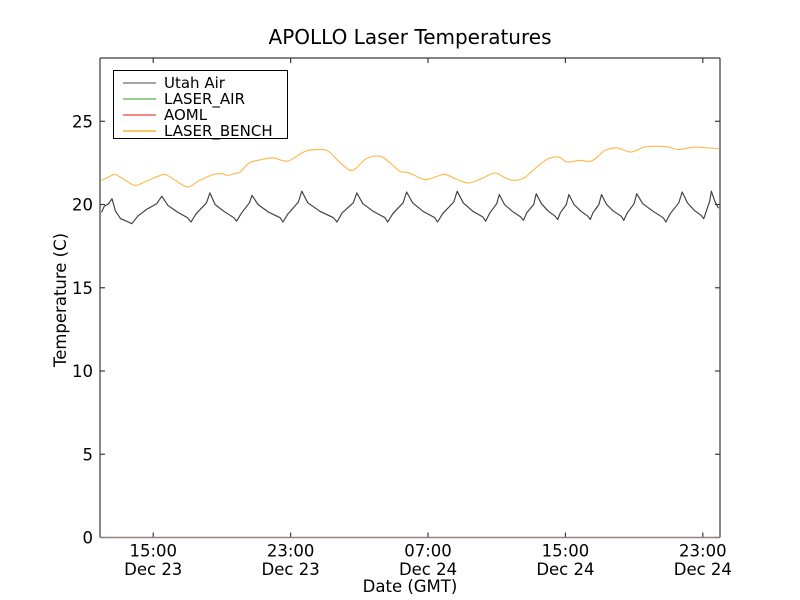 The image size is (800, 600). What do you see at coordinates (410, 586) in the screenshot?
I see `x-axis-label: Date (GMT)` at bounding box center [410, 586].